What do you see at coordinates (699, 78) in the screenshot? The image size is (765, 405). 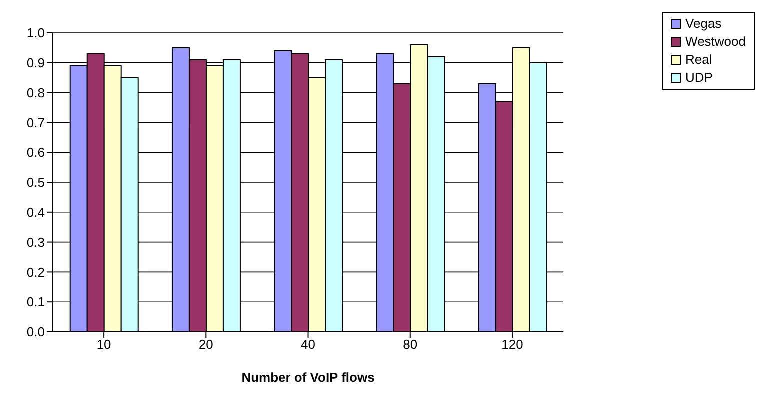 I see `legend-label: UDP` at bounding box center [699, 78].